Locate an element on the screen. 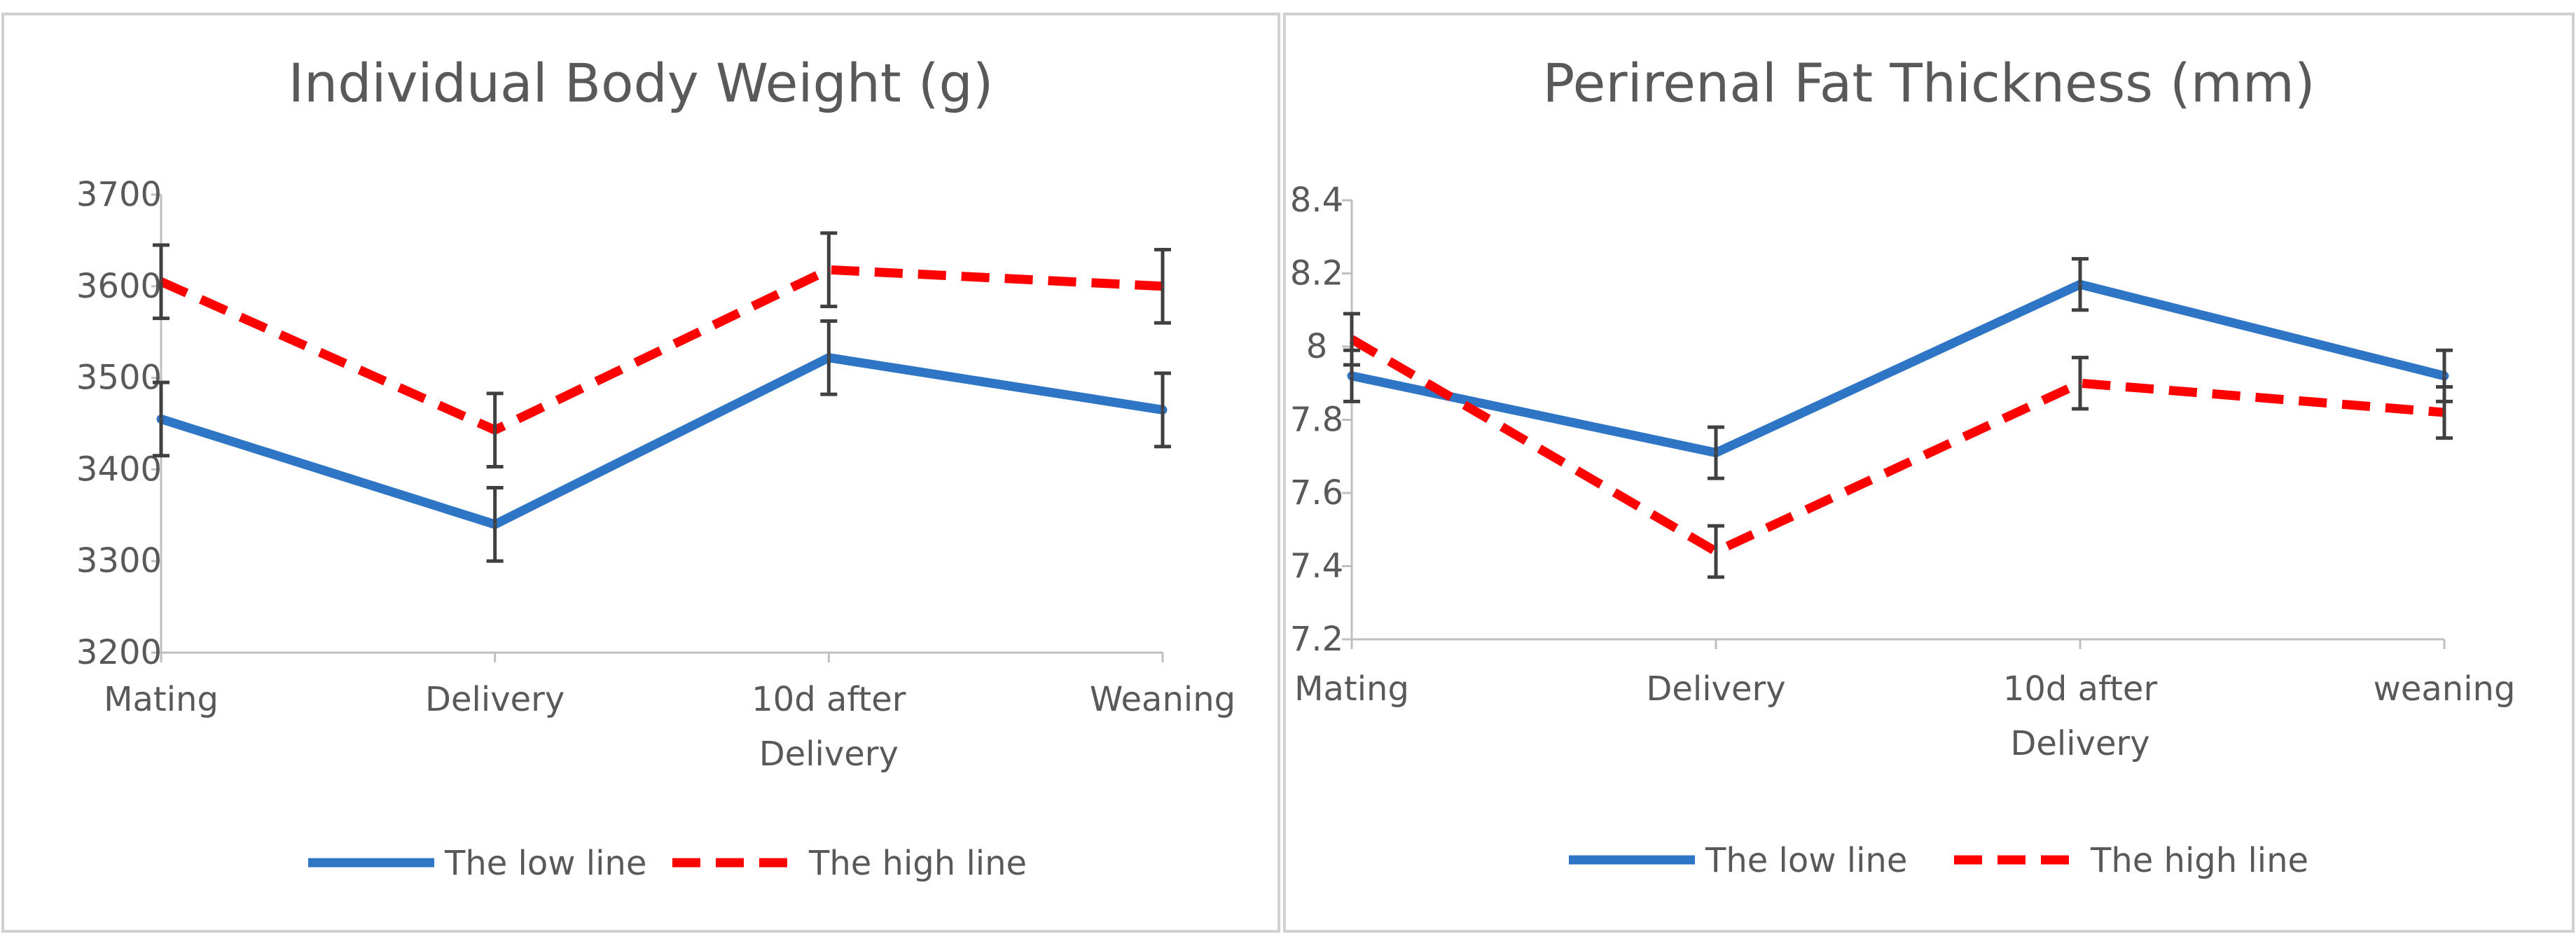 This screenshot has height=946, width=2576. y-tick-label: 8.2 is located at coordinates (1317, 273).